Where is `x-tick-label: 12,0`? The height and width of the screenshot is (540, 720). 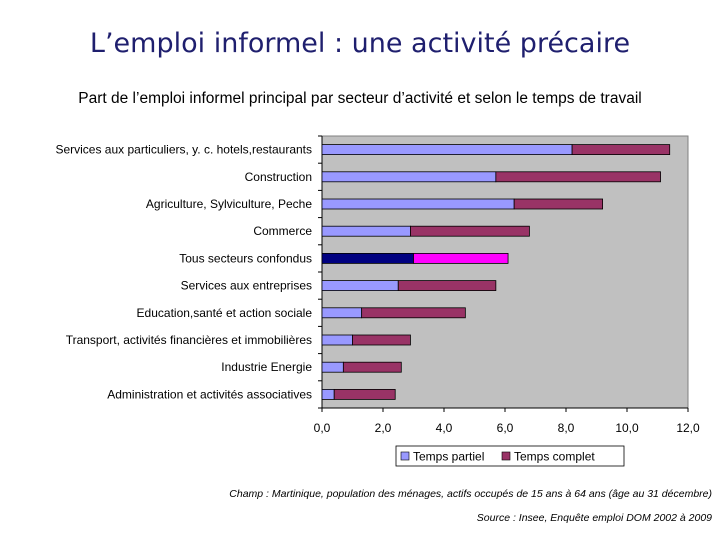 x-tick-label: 12,0 is located at coordinates (688, 428).